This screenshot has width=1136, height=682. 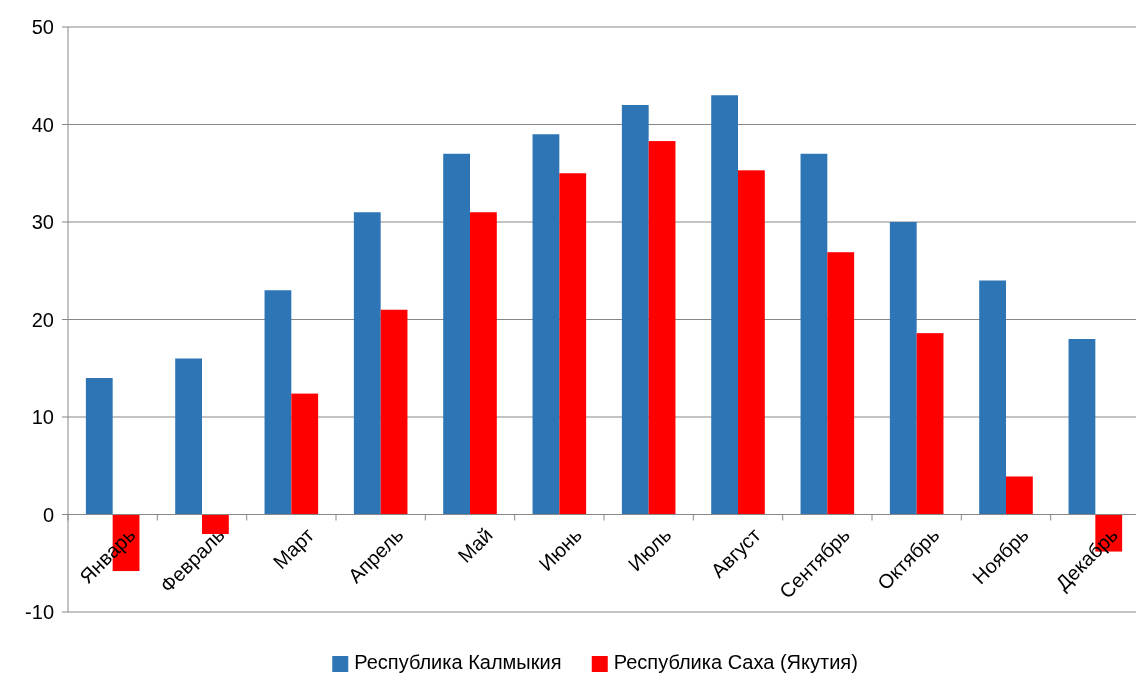 I want to click on y-tick-label: 0, so click(x=48, y=514).